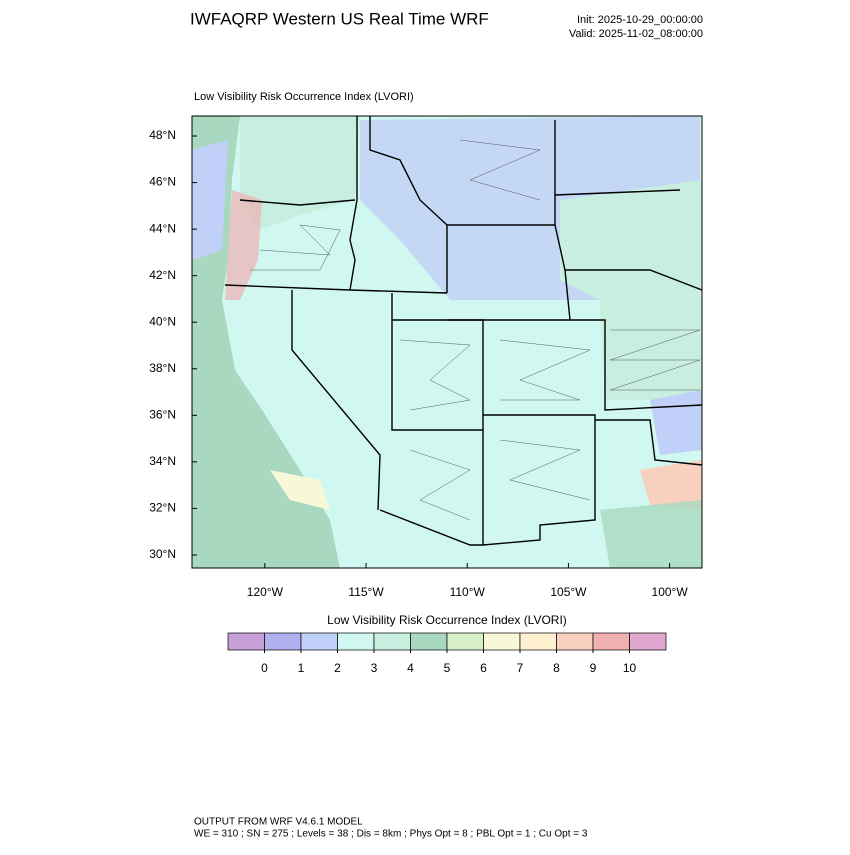  Describe the element at coordinates (162, 228) in the screenshot. I see `y-tick-label: 44°N` at that location.